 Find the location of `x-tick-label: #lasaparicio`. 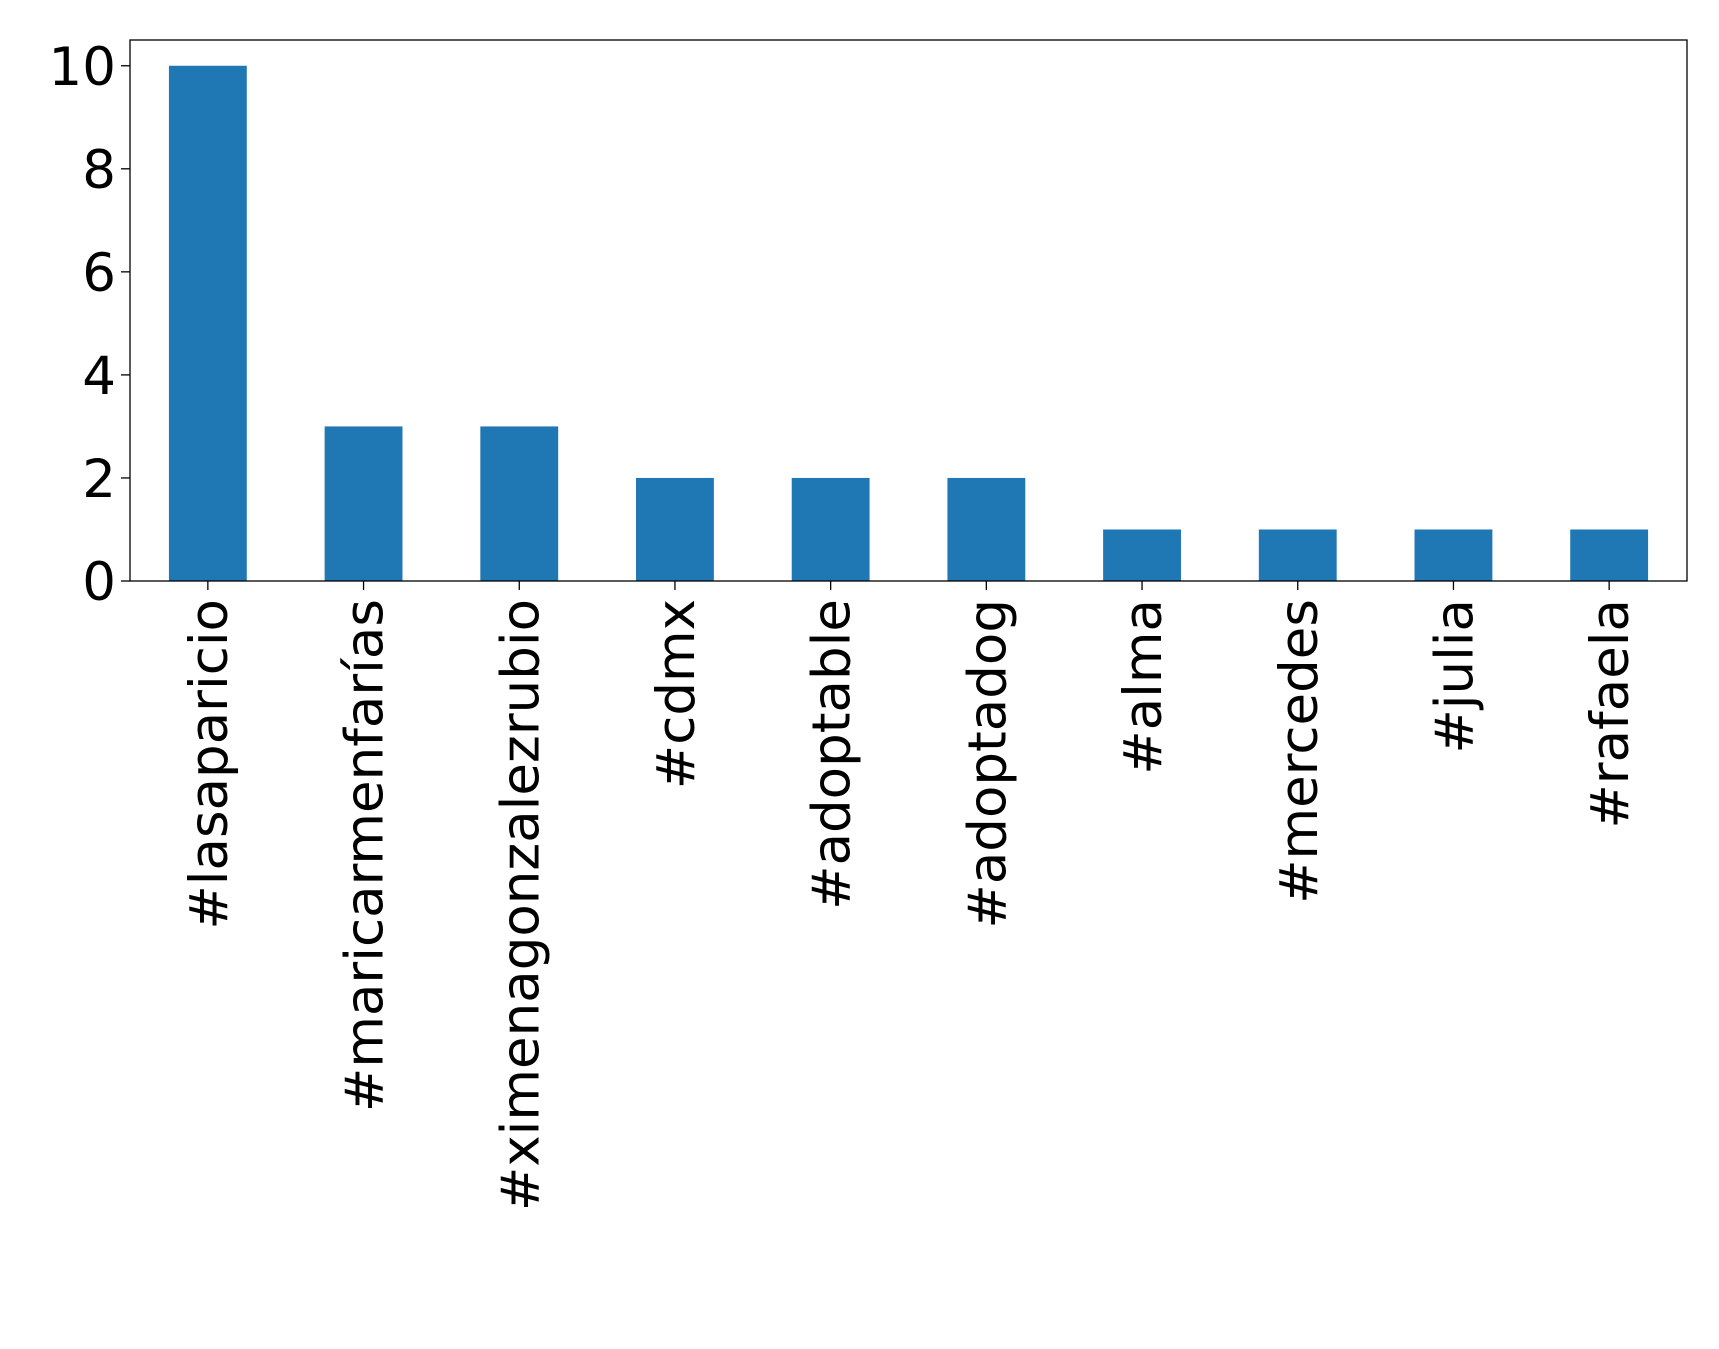

x-tick-label: #lasaparicio is located at coordinates (209, 764).